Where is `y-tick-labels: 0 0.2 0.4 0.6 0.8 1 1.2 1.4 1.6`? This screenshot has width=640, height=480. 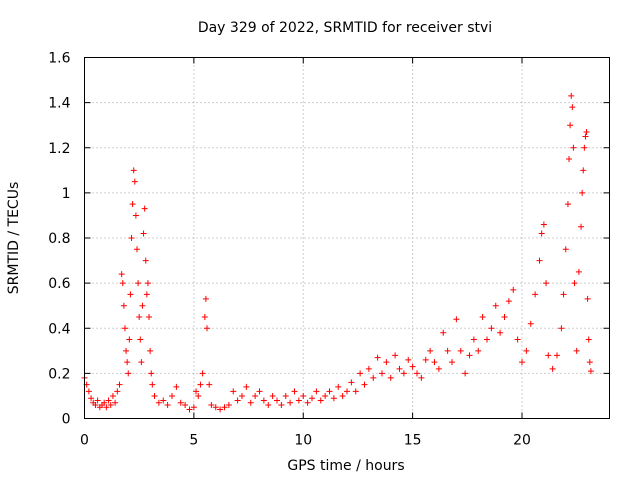
y-tick-labels: 0 0.2 0.4 0.6 0.8 1 1.2 1.4 1.6 is located at coordinates (59, 239).